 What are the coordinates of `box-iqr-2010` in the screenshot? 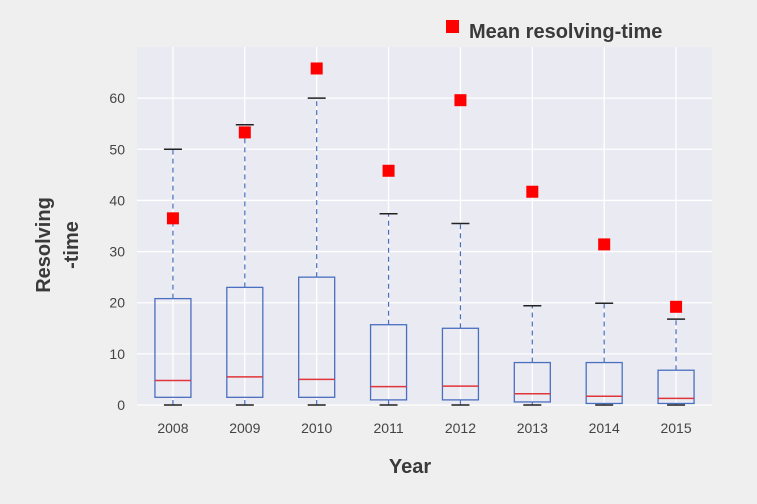 It's located at (317, 337).